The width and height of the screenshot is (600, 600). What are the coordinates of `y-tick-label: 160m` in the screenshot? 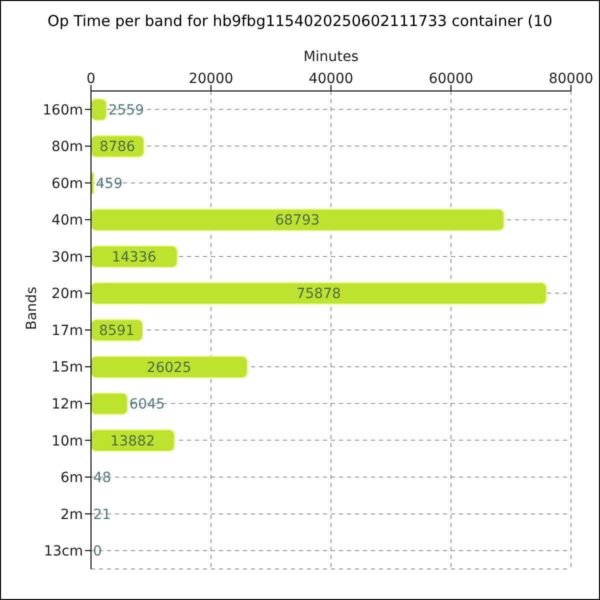 It's located at (62, 110).